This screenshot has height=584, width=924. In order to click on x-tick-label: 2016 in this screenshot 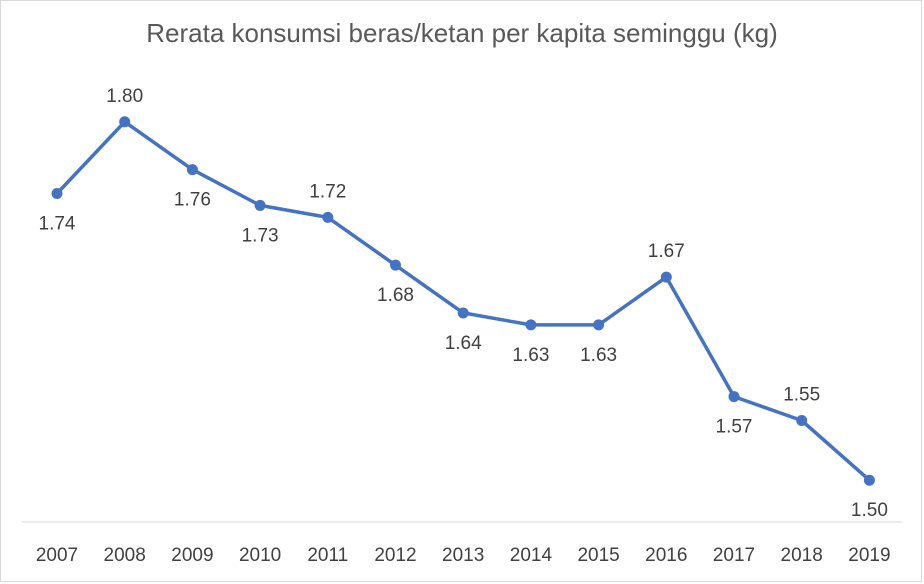, I will do `click(666, 555)`.